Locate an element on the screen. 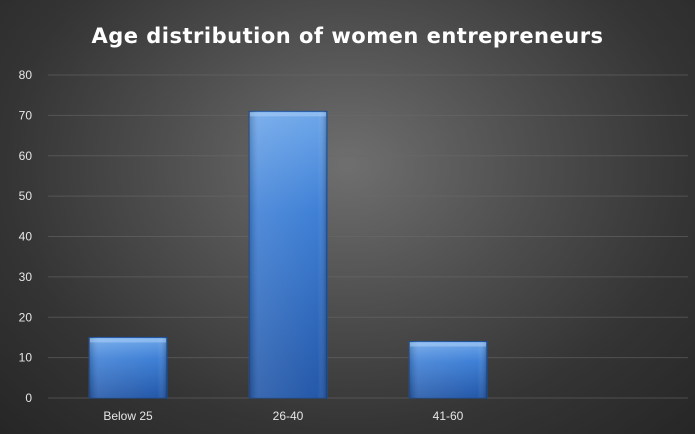 The height and width of the screenshot is (434, 695). x-tick-label: 26-40 is located at coordinates (288, 416).